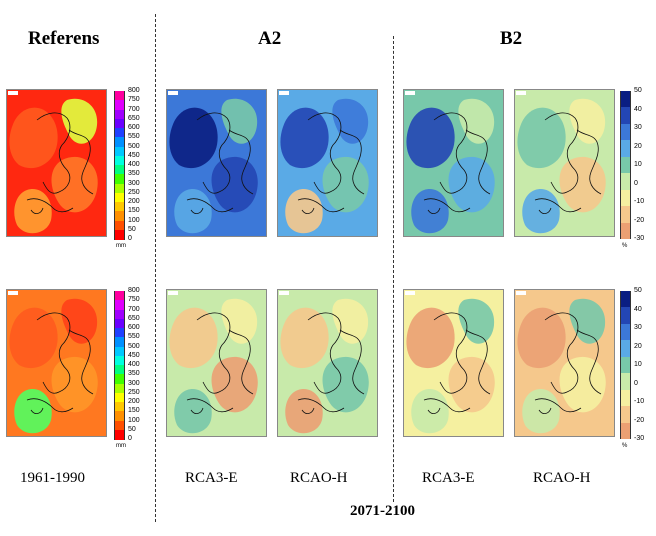  Describe the element at coordinates (382, 511) in the screenshot. I see `future-period-label: 2071-2100` at that location.